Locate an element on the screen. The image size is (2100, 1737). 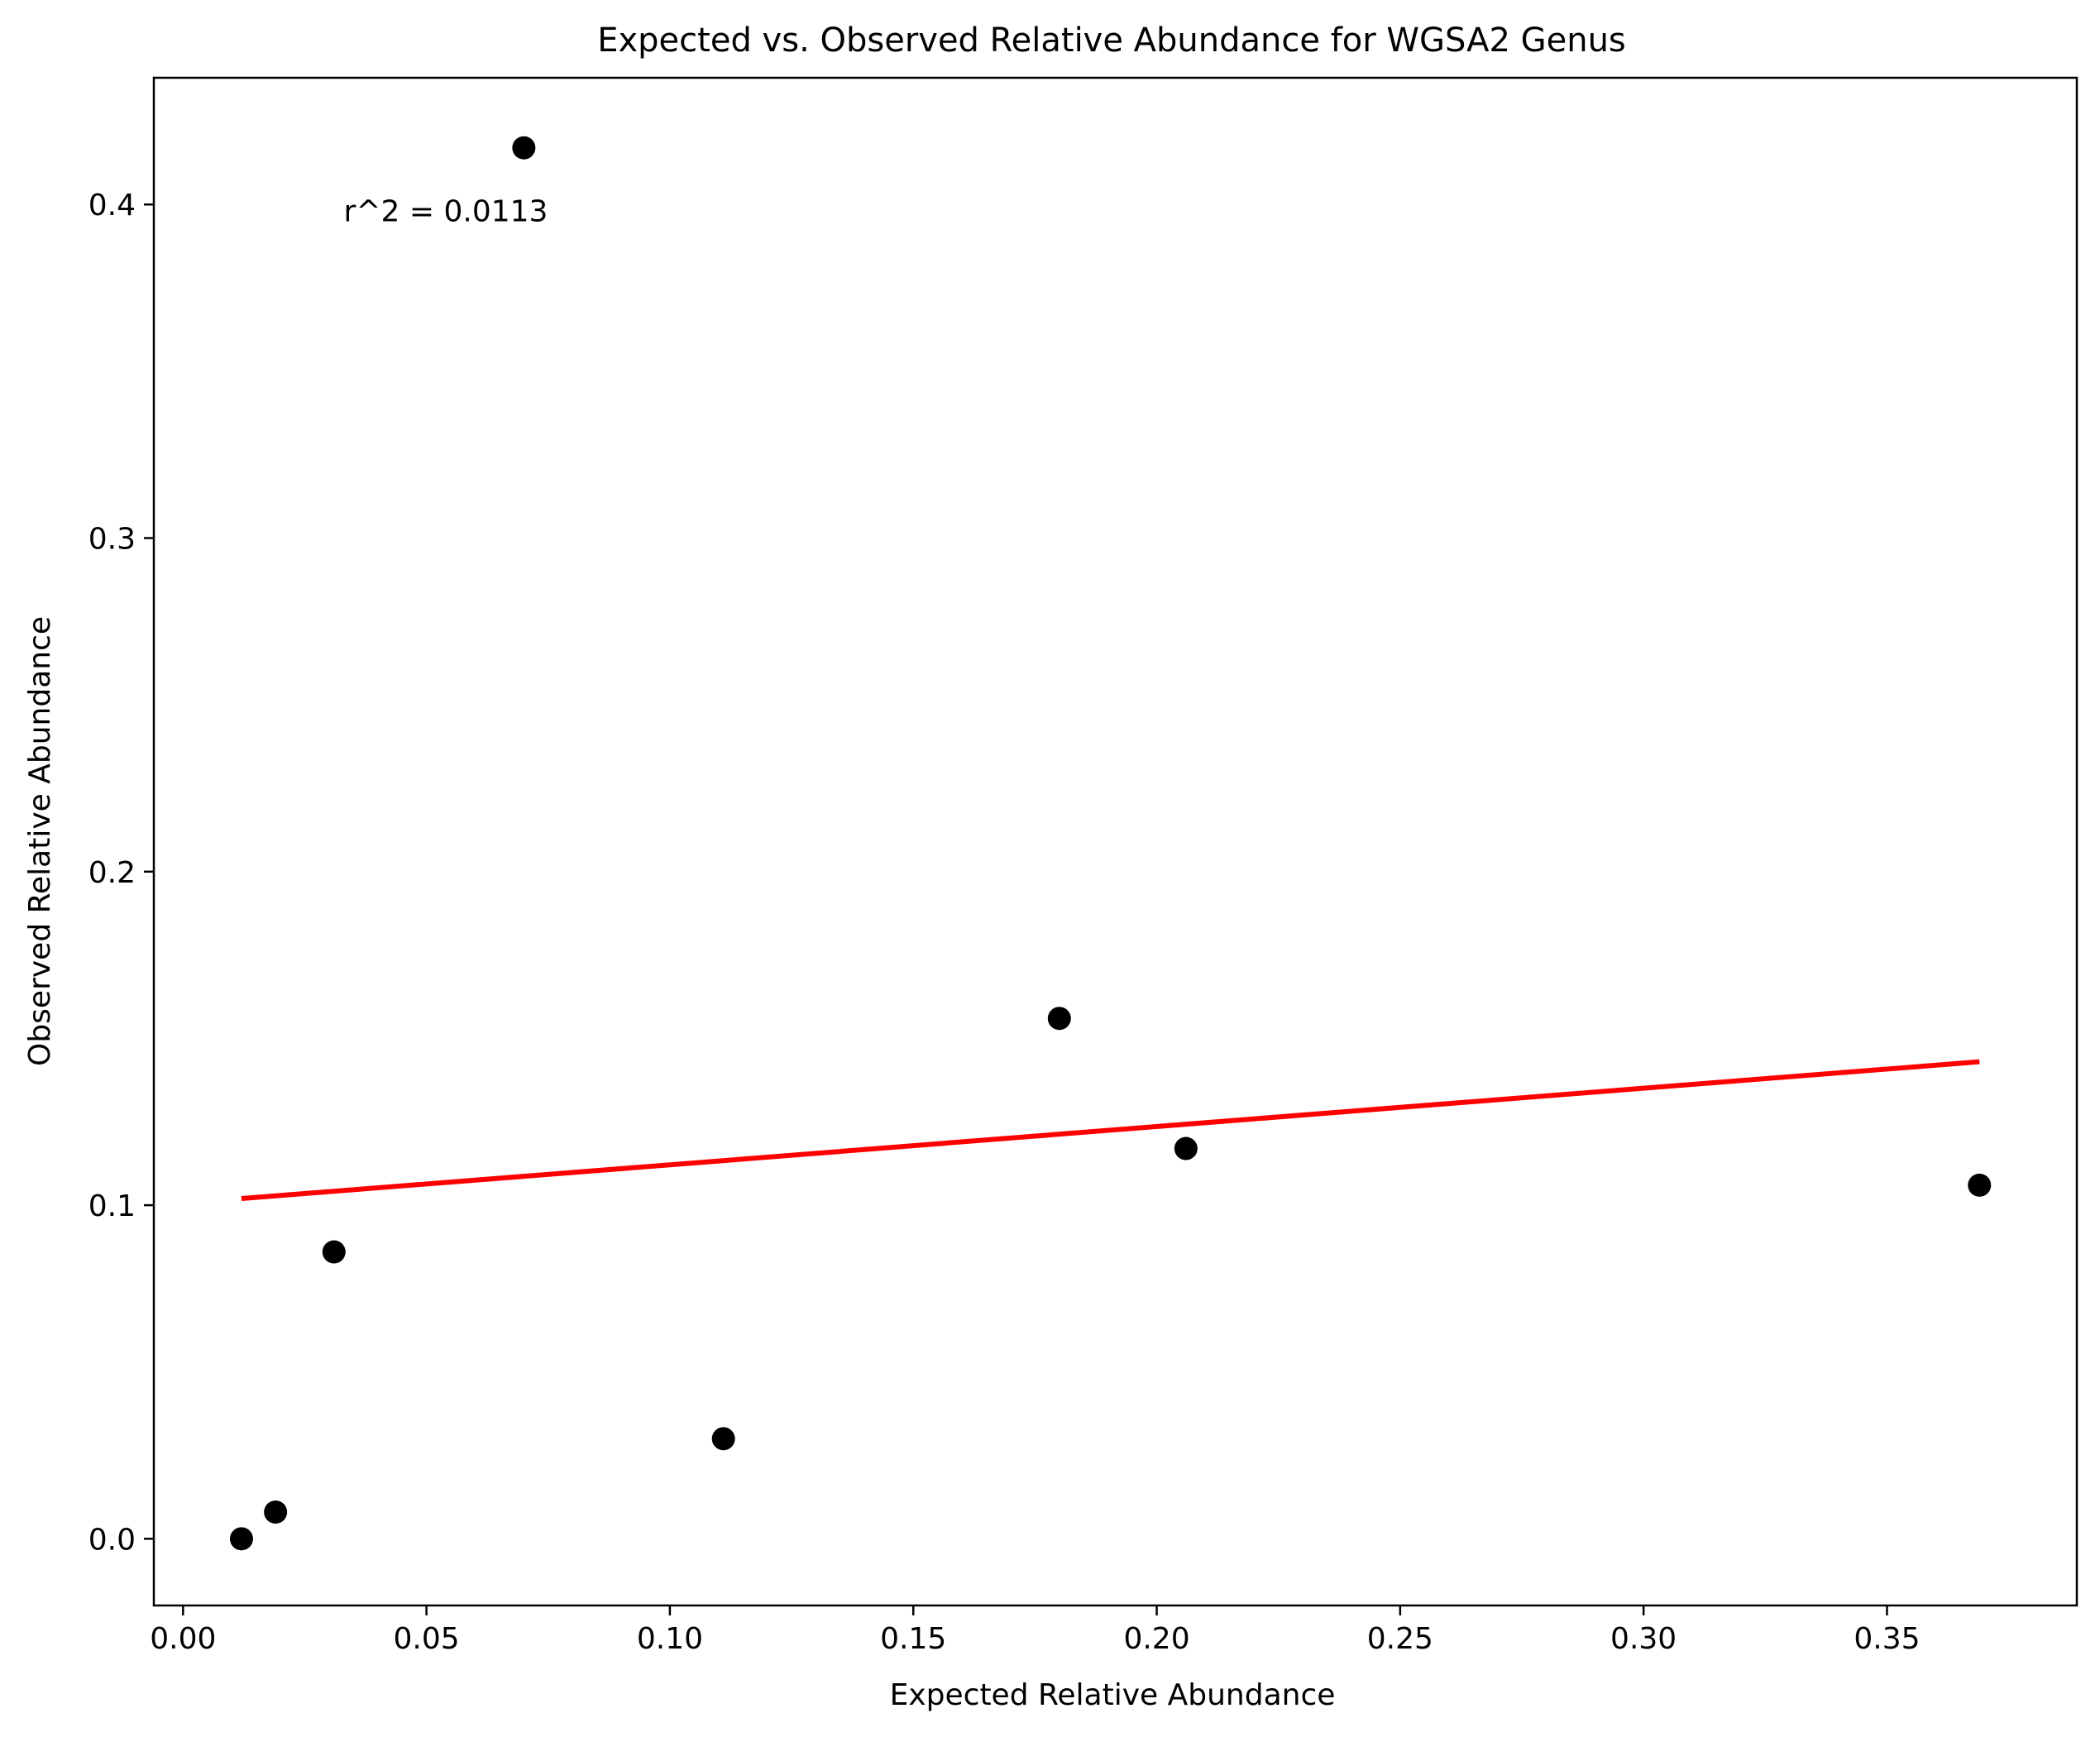
y-axis-label: Observed Relative Abundance is located at coordinates (40, 841).